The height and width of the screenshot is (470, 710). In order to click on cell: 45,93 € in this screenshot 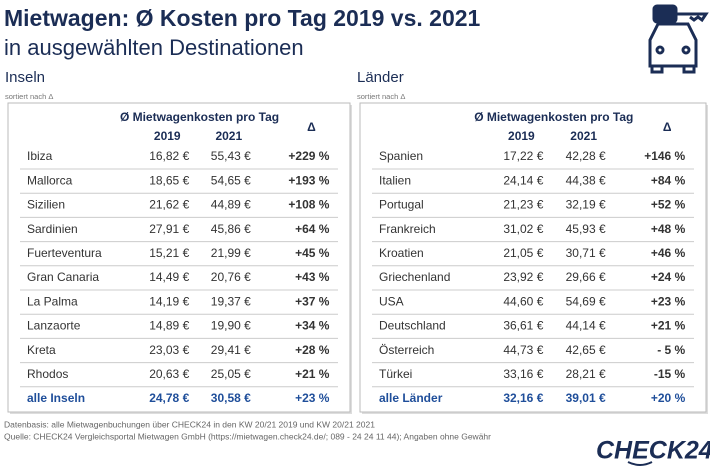, I will do `click(586, 229)`.